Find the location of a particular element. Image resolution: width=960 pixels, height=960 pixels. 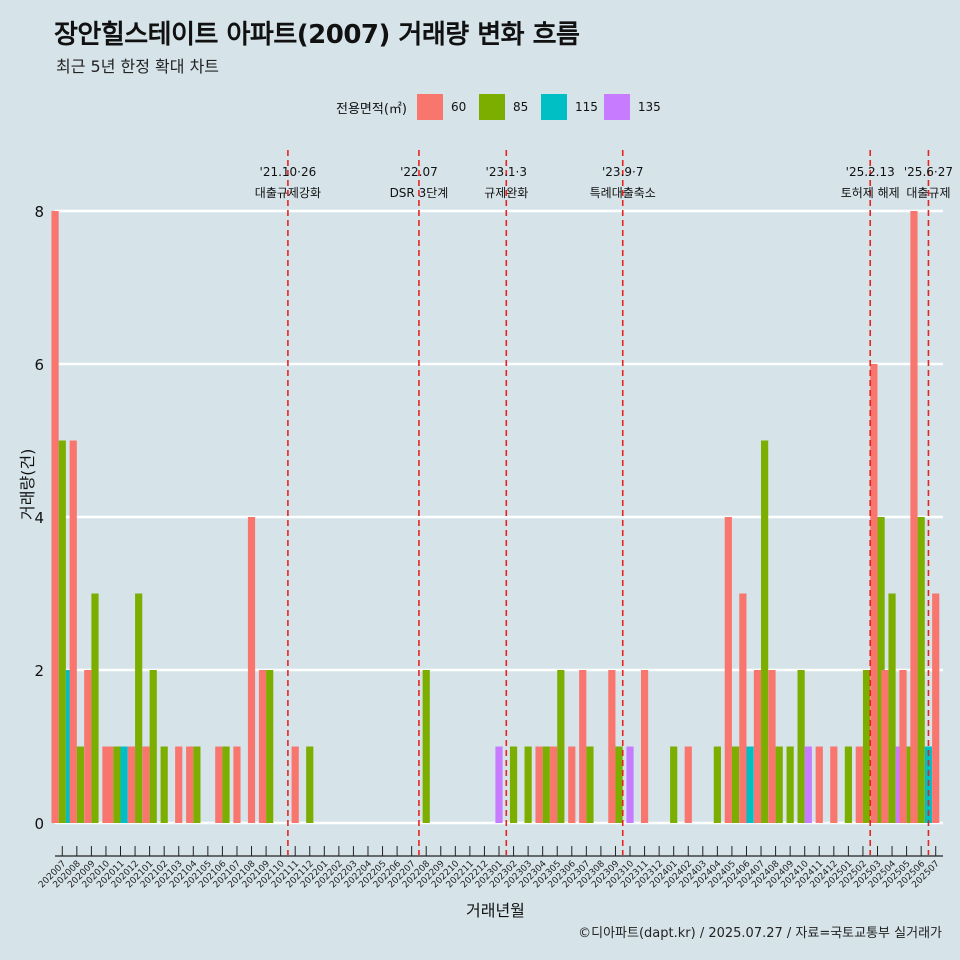

y-axis-label: 거래량(건) is located at coordinates (27, 484).